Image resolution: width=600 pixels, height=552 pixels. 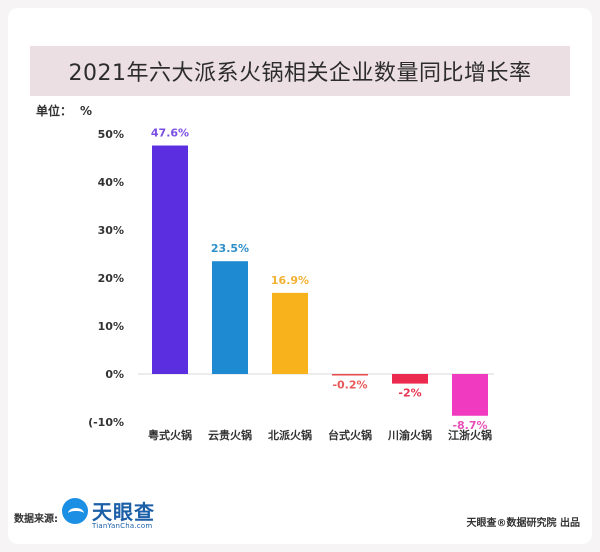 I want to click on y-tick-label: 10%, so click(x=111, y=326).